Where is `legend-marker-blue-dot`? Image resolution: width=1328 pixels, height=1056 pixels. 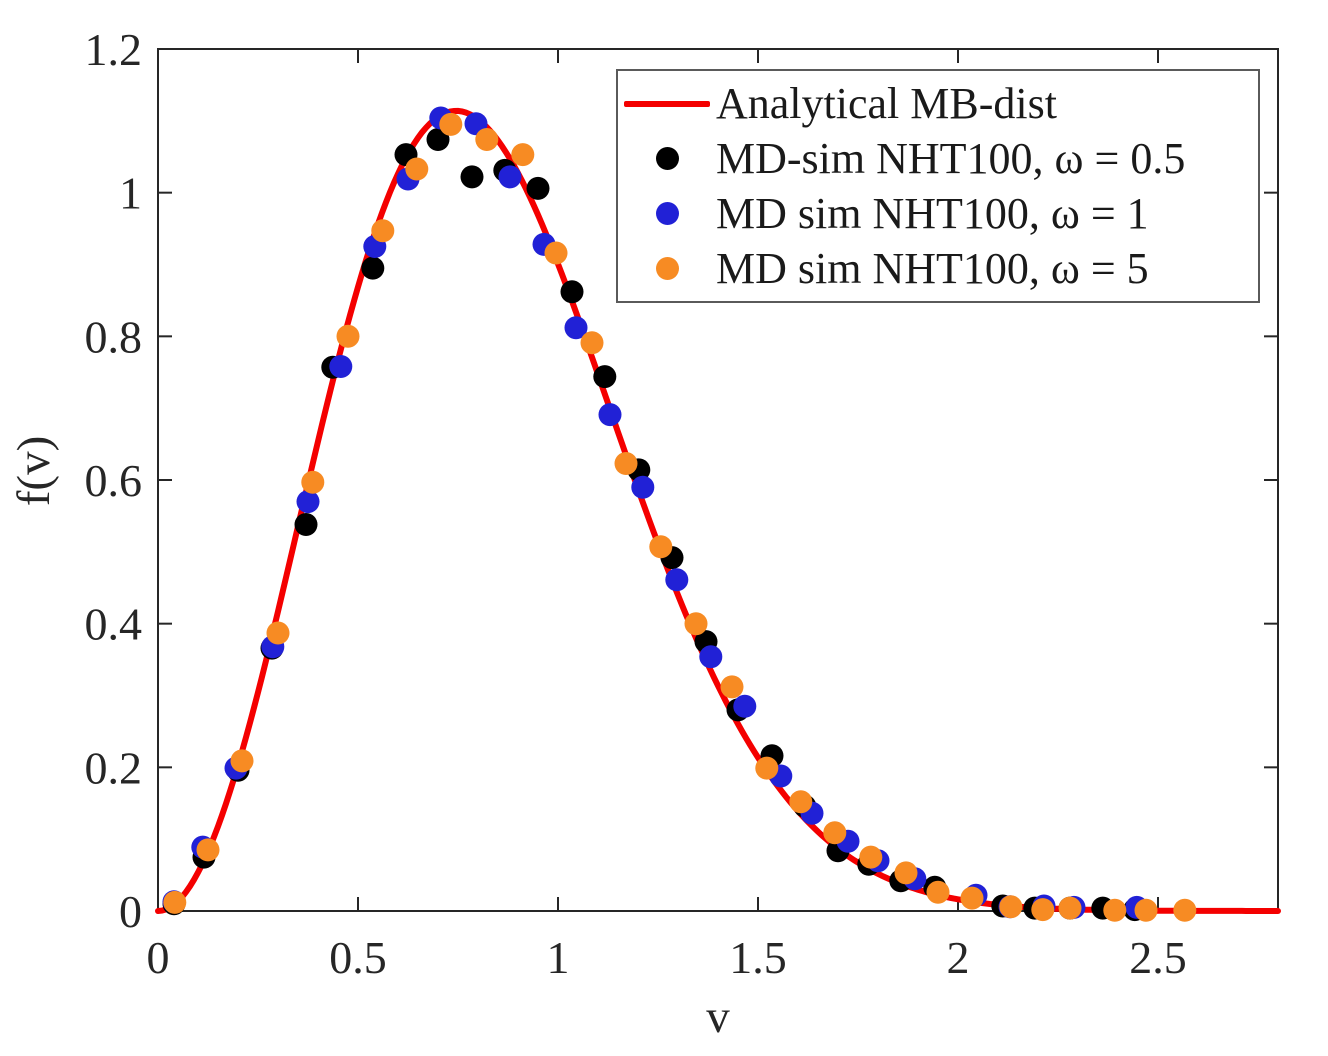 legend-marker-blue-dot is located at coordinates (667, 213).